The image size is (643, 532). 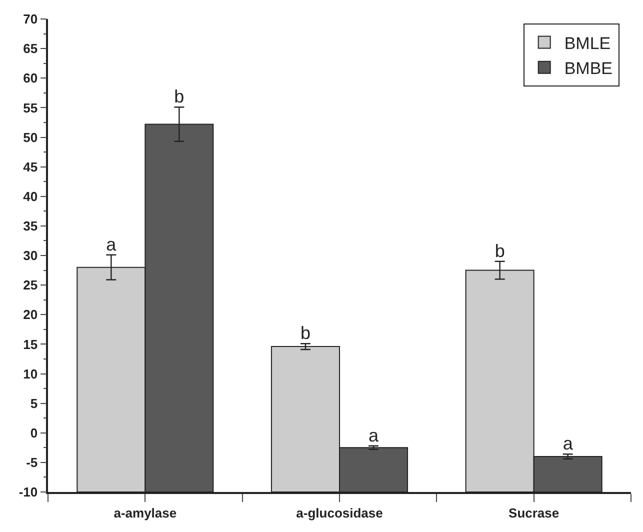 What do you see at coordinates (30, 137) in the screenshot?
I see `y-tick-label: 50` at bounding box center [30, 137].